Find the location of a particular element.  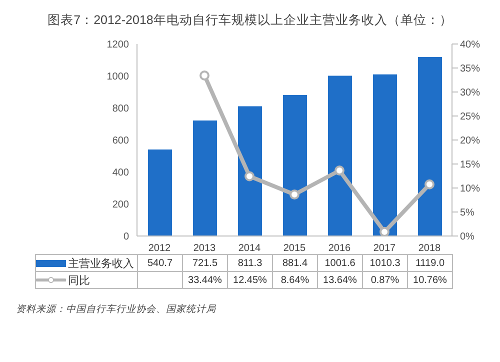

legend-label: 同比 is located at coordinates (87, 280).